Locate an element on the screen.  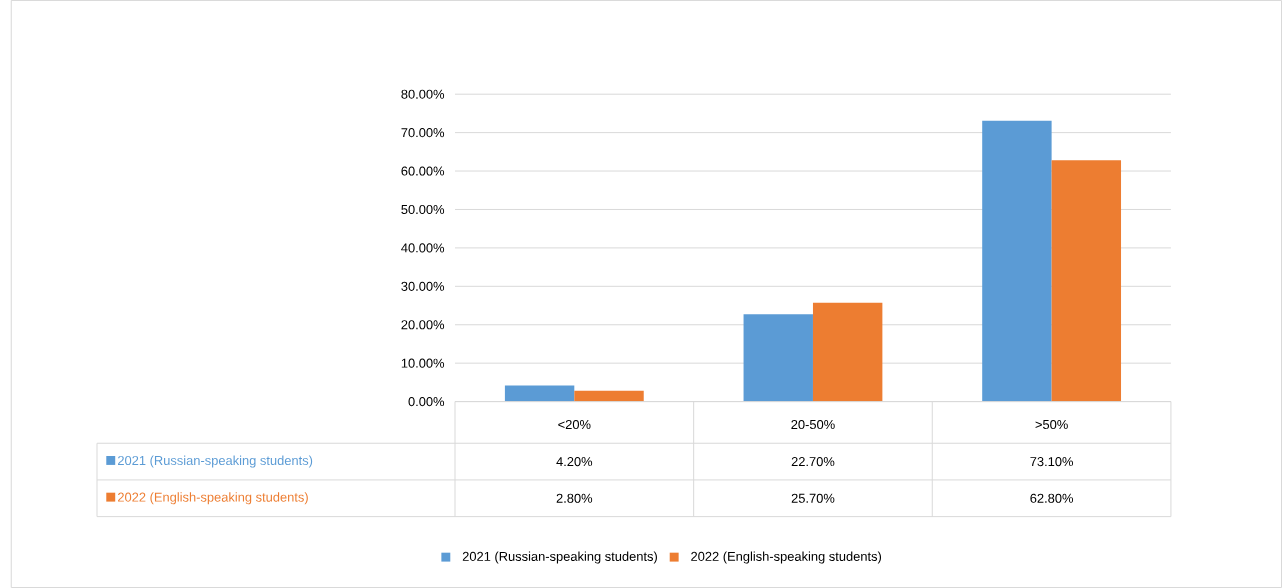
legend-label: 2021 (Russian-speaking students) is located at coordinates (559, 557).